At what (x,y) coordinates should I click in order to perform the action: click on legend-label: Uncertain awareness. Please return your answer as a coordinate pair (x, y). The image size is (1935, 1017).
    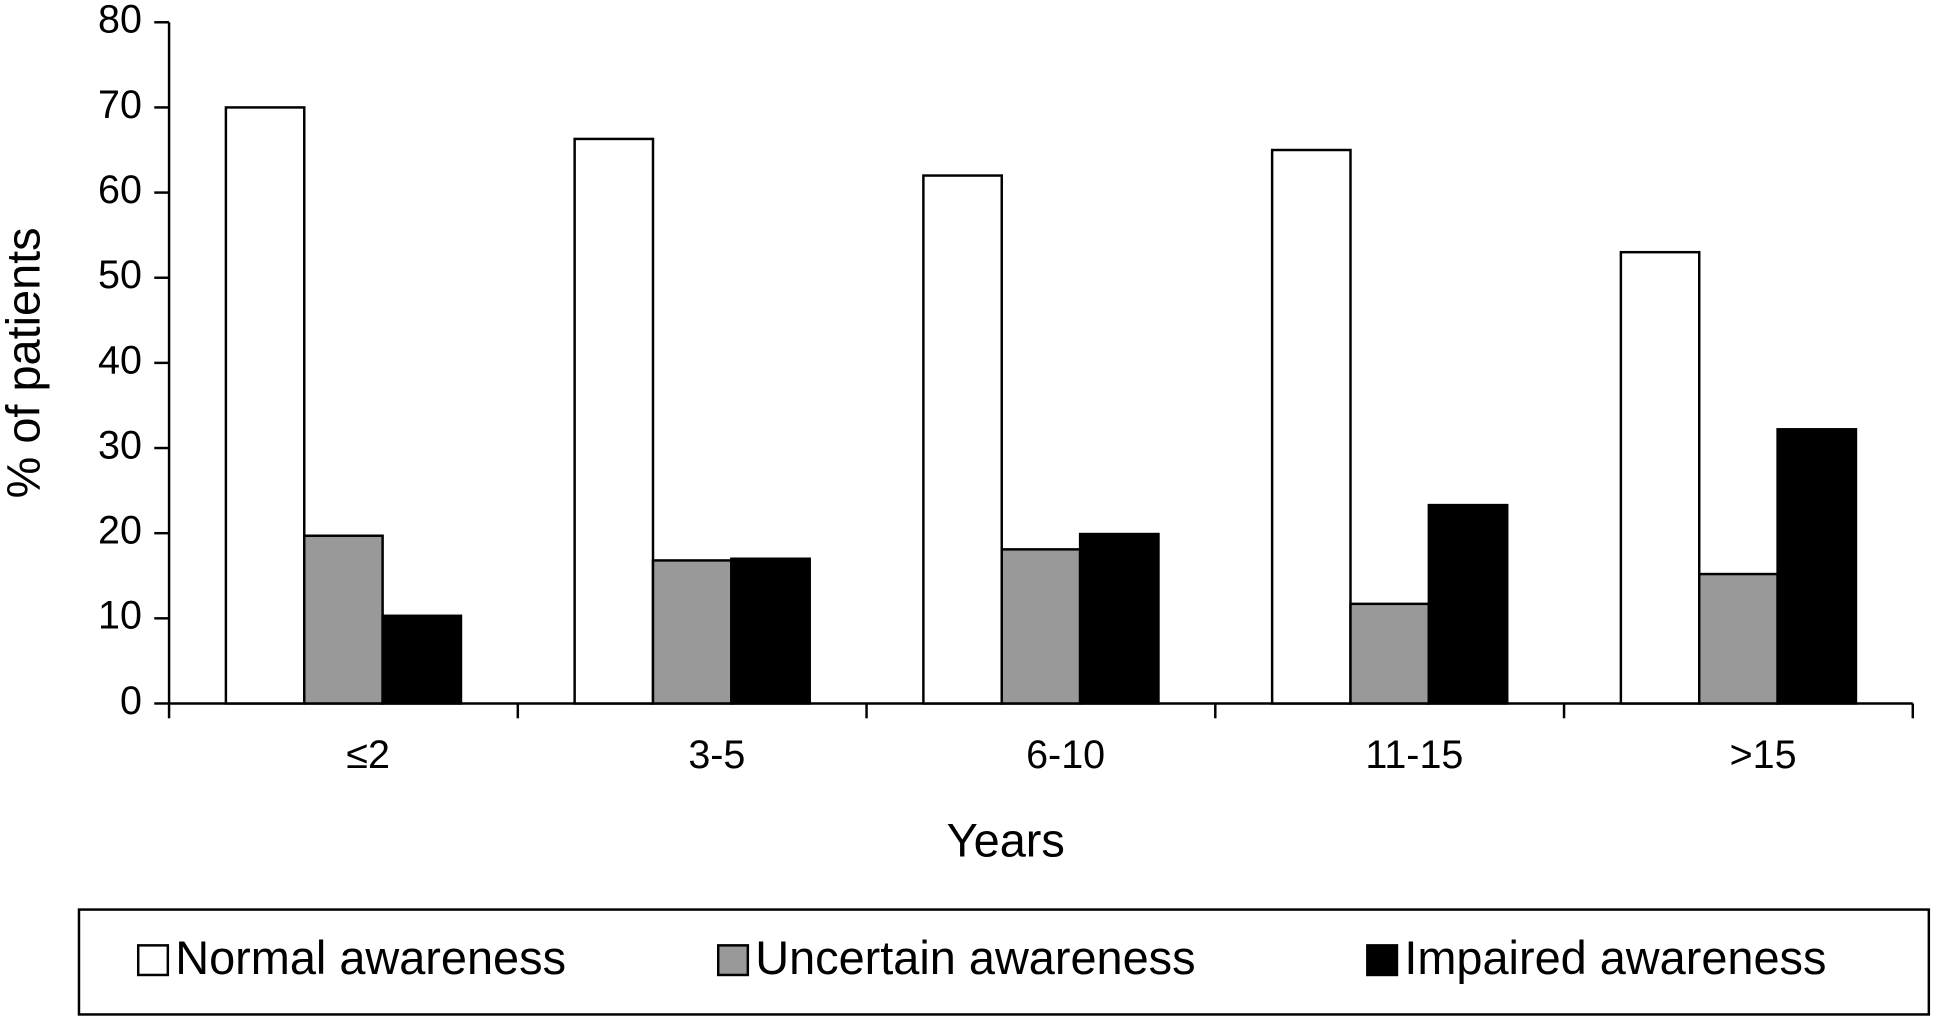
    Looking at the image, I should click on (975, 958).